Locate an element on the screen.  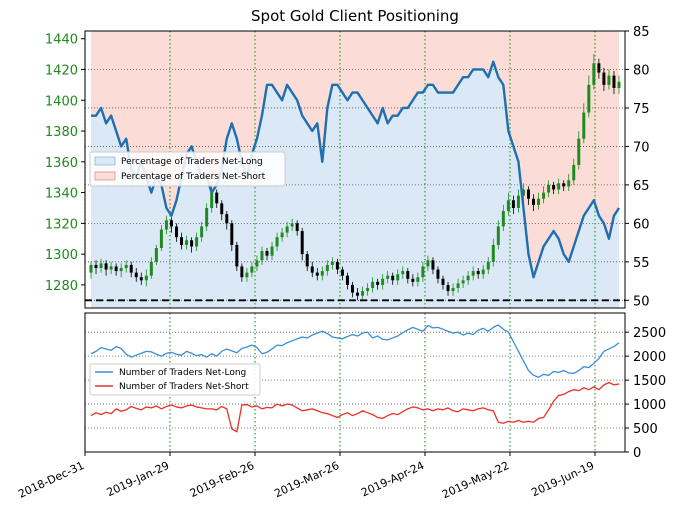
x-tick-label: 2019-Jun-19 is located at coordinates (562, 479).